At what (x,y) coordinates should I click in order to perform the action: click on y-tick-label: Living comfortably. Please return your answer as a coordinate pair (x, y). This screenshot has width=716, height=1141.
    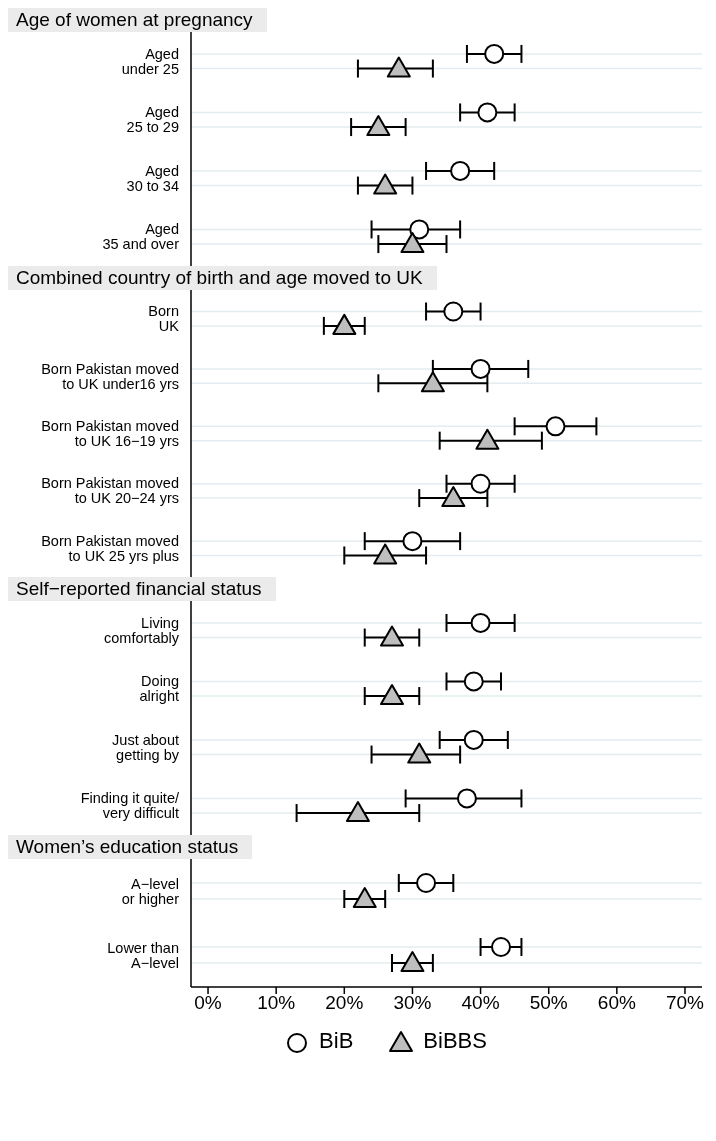
    Looking at the image, I should click on (142, 630).